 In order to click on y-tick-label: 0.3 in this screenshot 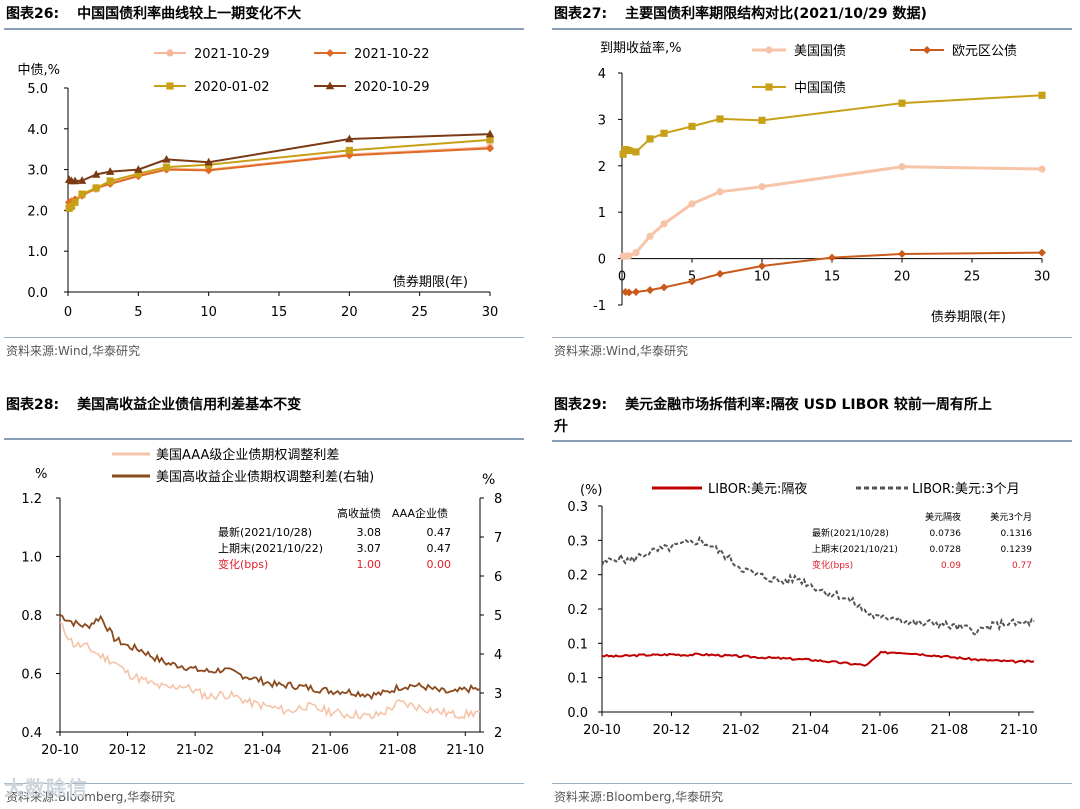, I will do `click(577, 507)`.